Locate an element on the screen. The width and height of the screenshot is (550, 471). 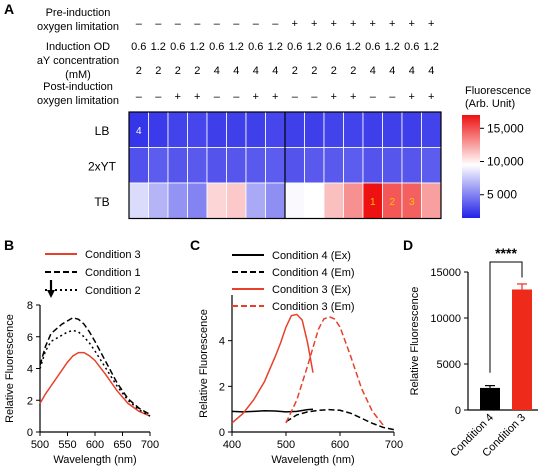
x-tick-label: 400 is located at coordinates (232, 445).